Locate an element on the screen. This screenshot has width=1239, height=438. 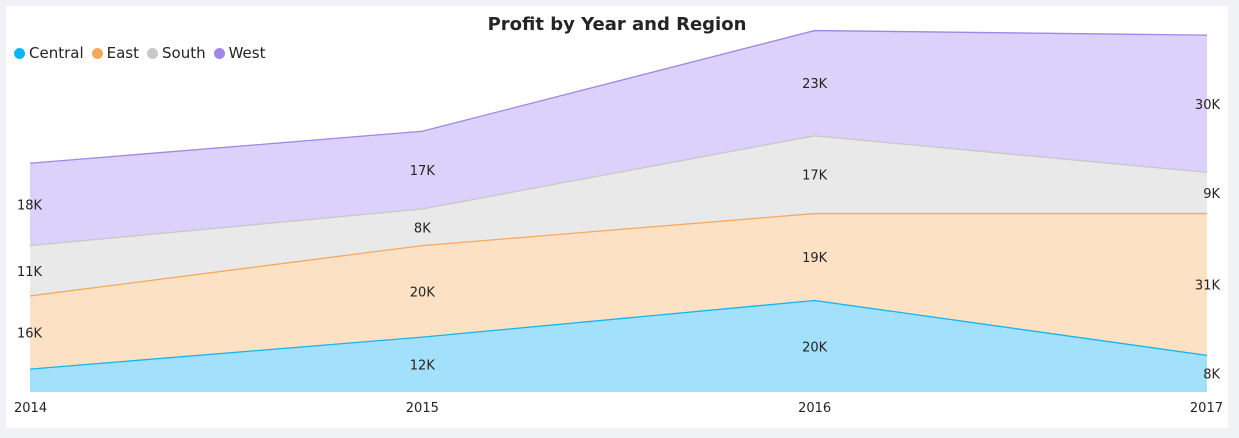
legend-item-south: South is located at coordinates (176, 53).